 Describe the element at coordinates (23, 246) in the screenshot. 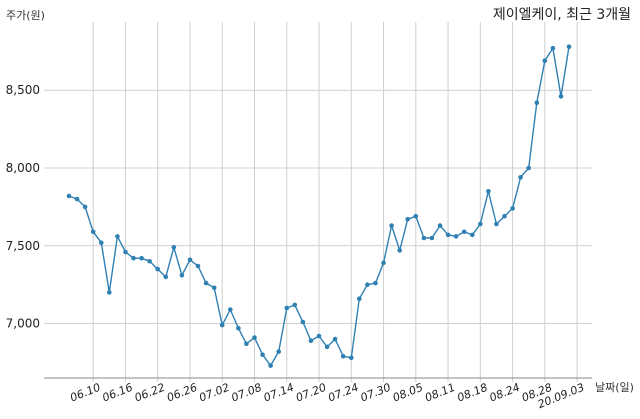

I see `y-tick-label: 7,500` at that location.